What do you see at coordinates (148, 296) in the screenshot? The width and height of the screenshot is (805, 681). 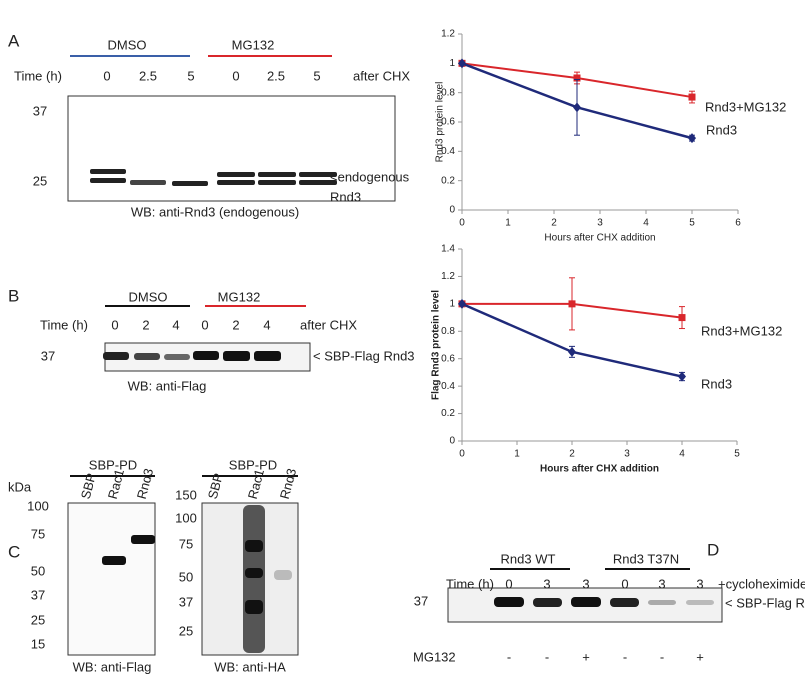 I see `group-label: DMSO` at bounding box center [148, 296].